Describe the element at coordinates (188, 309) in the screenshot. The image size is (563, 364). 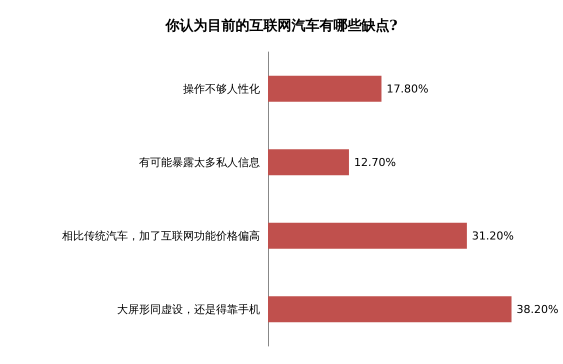
I see `y-tick-label: 大屏形同虚设，还是得靠手机` at that location.